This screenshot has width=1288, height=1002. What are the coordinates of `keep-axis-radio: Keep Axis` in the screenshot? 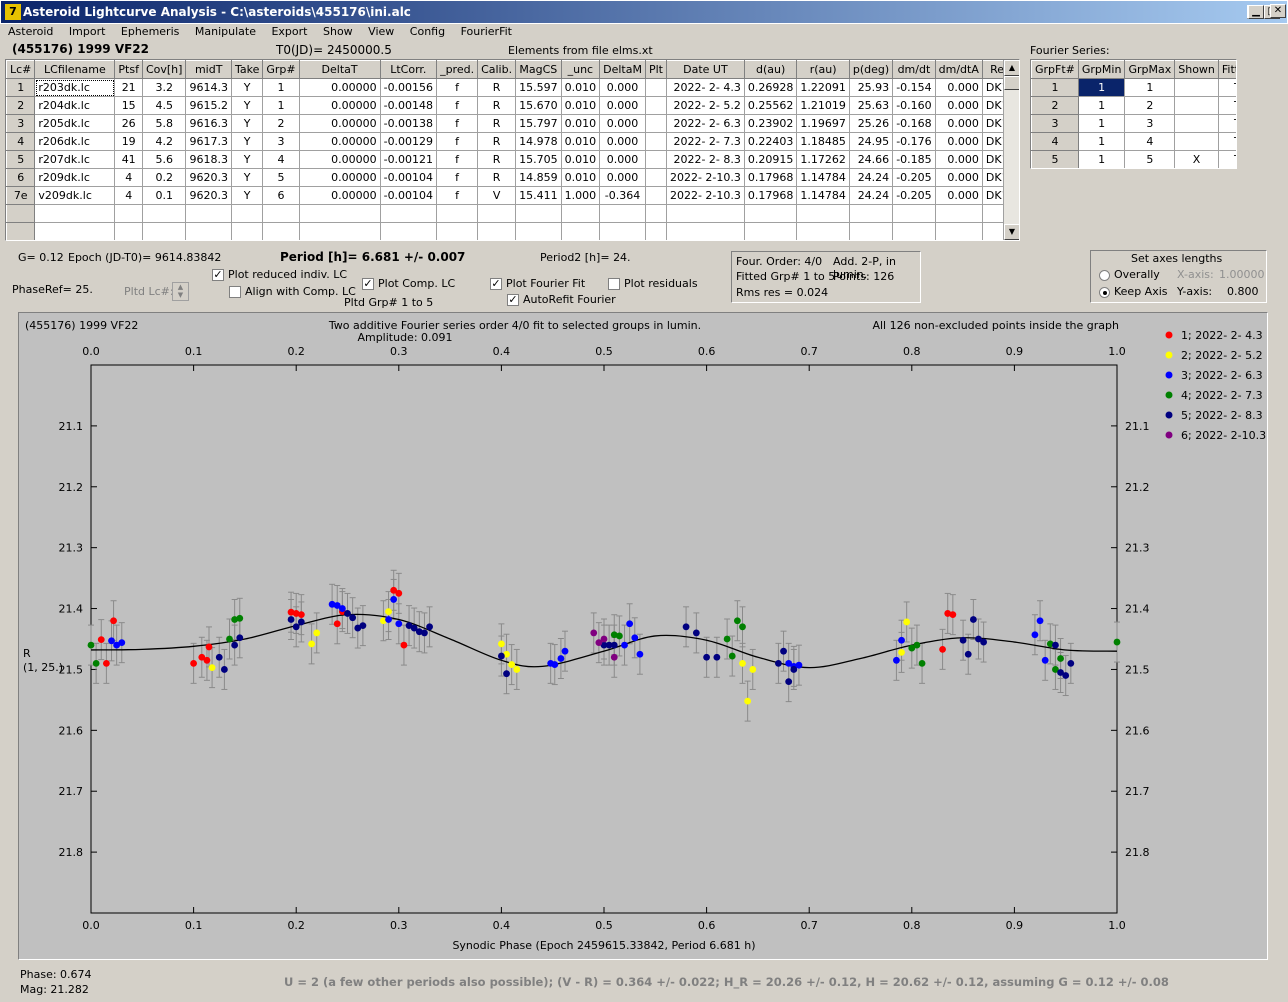 It's located at (1133, 291).